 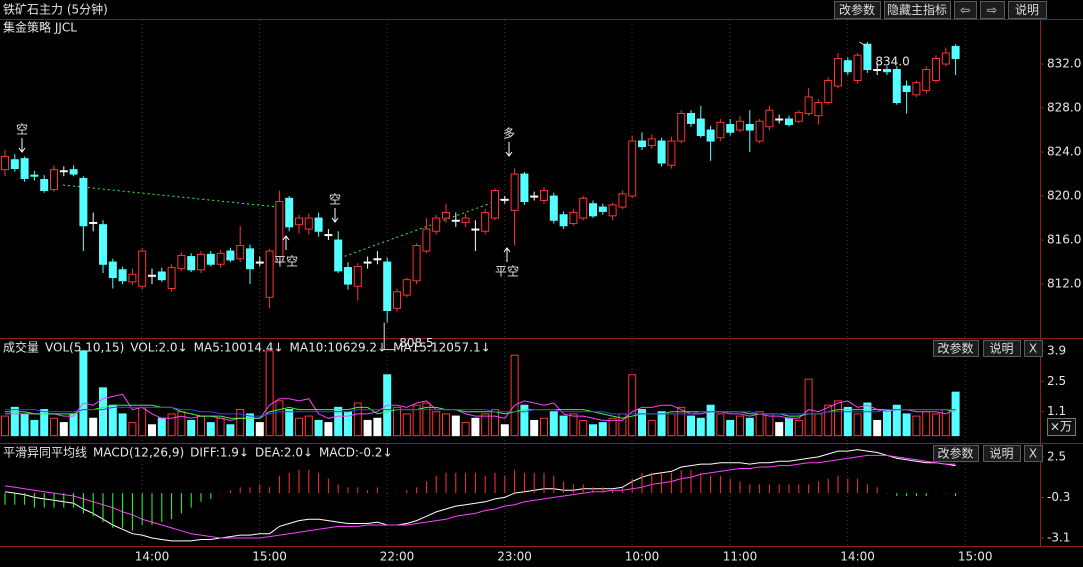 What do you see at coordinates (1064, 284) in the screenshot?
I see `y-tick-label: 812.0` at bounding box center [1064, 284].